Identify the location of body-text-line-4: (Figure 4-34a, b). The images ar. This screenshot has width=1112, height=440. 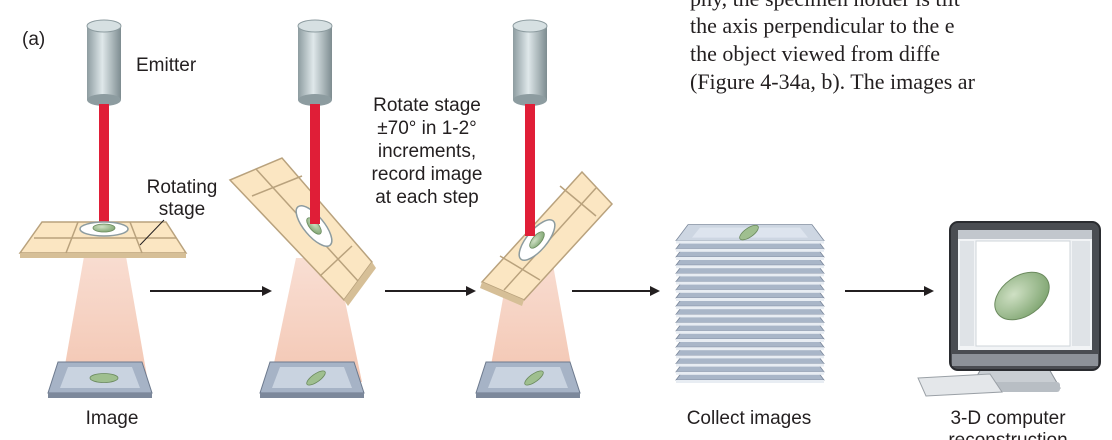
(832, 81).